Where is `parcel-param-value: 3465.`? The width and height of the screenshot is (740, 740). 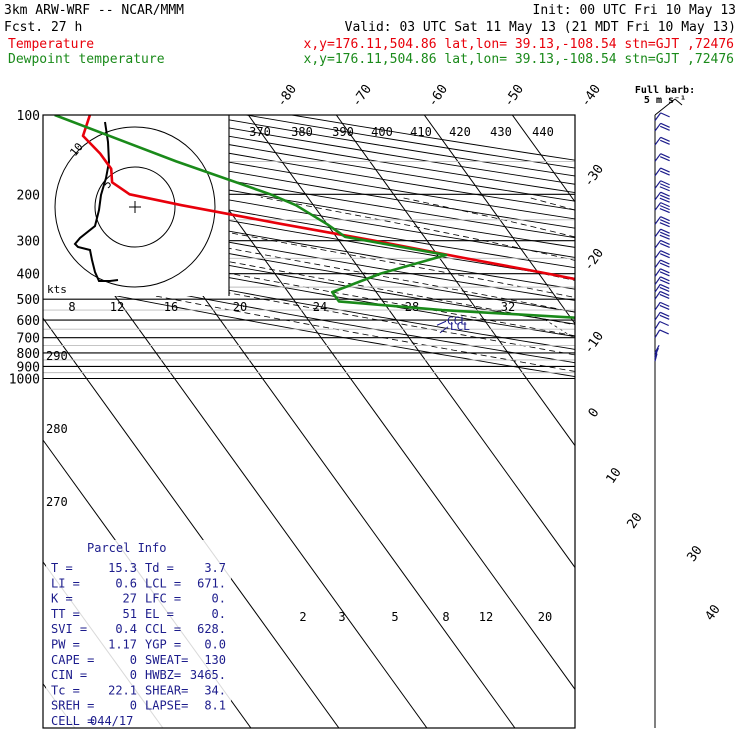 parcel-param-value: 3465. is located at coordinates (208, 675).